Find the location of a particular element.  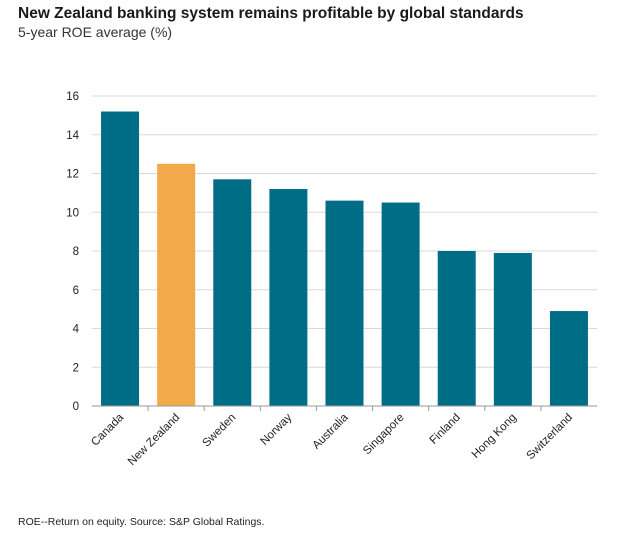

bar-finland is located at coordinates (456, 328).